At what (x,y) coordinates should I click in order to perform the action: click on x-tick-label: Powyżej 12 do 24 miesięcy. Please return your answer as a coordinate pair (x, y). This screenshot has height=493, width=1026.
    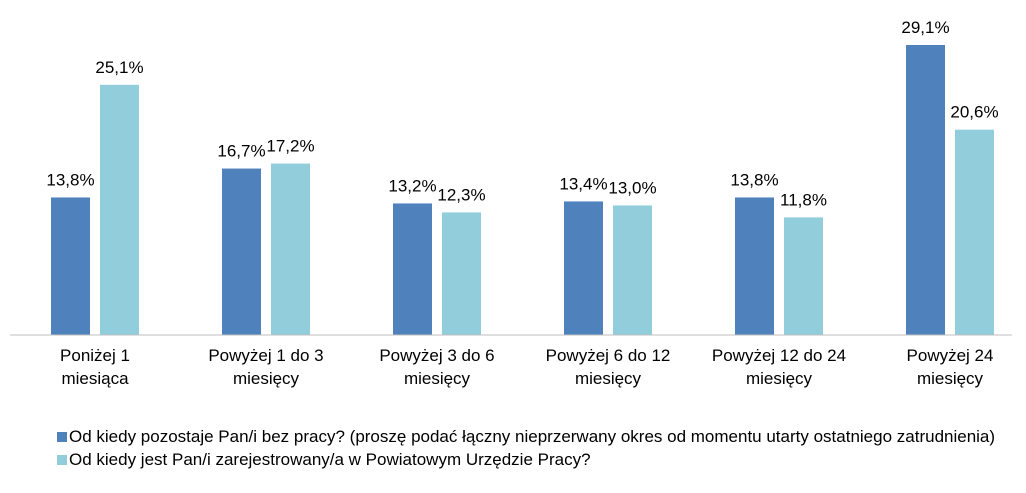
    Looking at the image, I should click on (779, 367).